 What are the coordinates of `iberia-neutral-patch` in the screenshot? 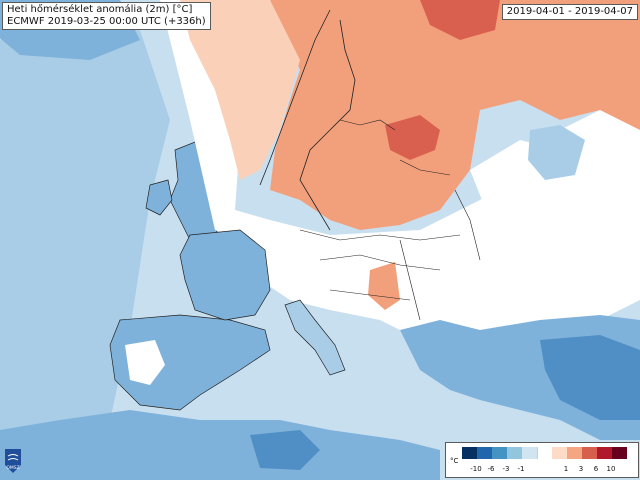 It's located at (145, 362).